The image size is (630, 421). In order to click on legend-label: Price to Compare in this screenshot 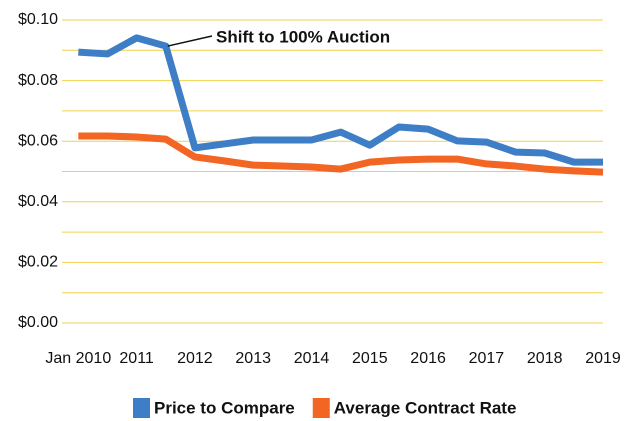, I will do `click(224, 407)`.